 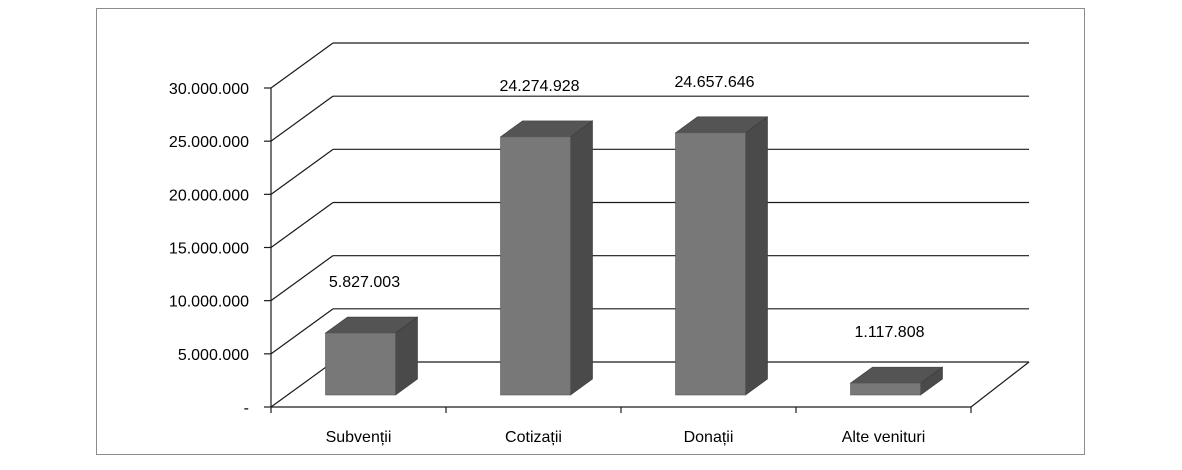 What do you see at coordinates (209, 89) in the screenshot?
I see `y-tick-label: 30.000.000` at bounding box center [209, 89].